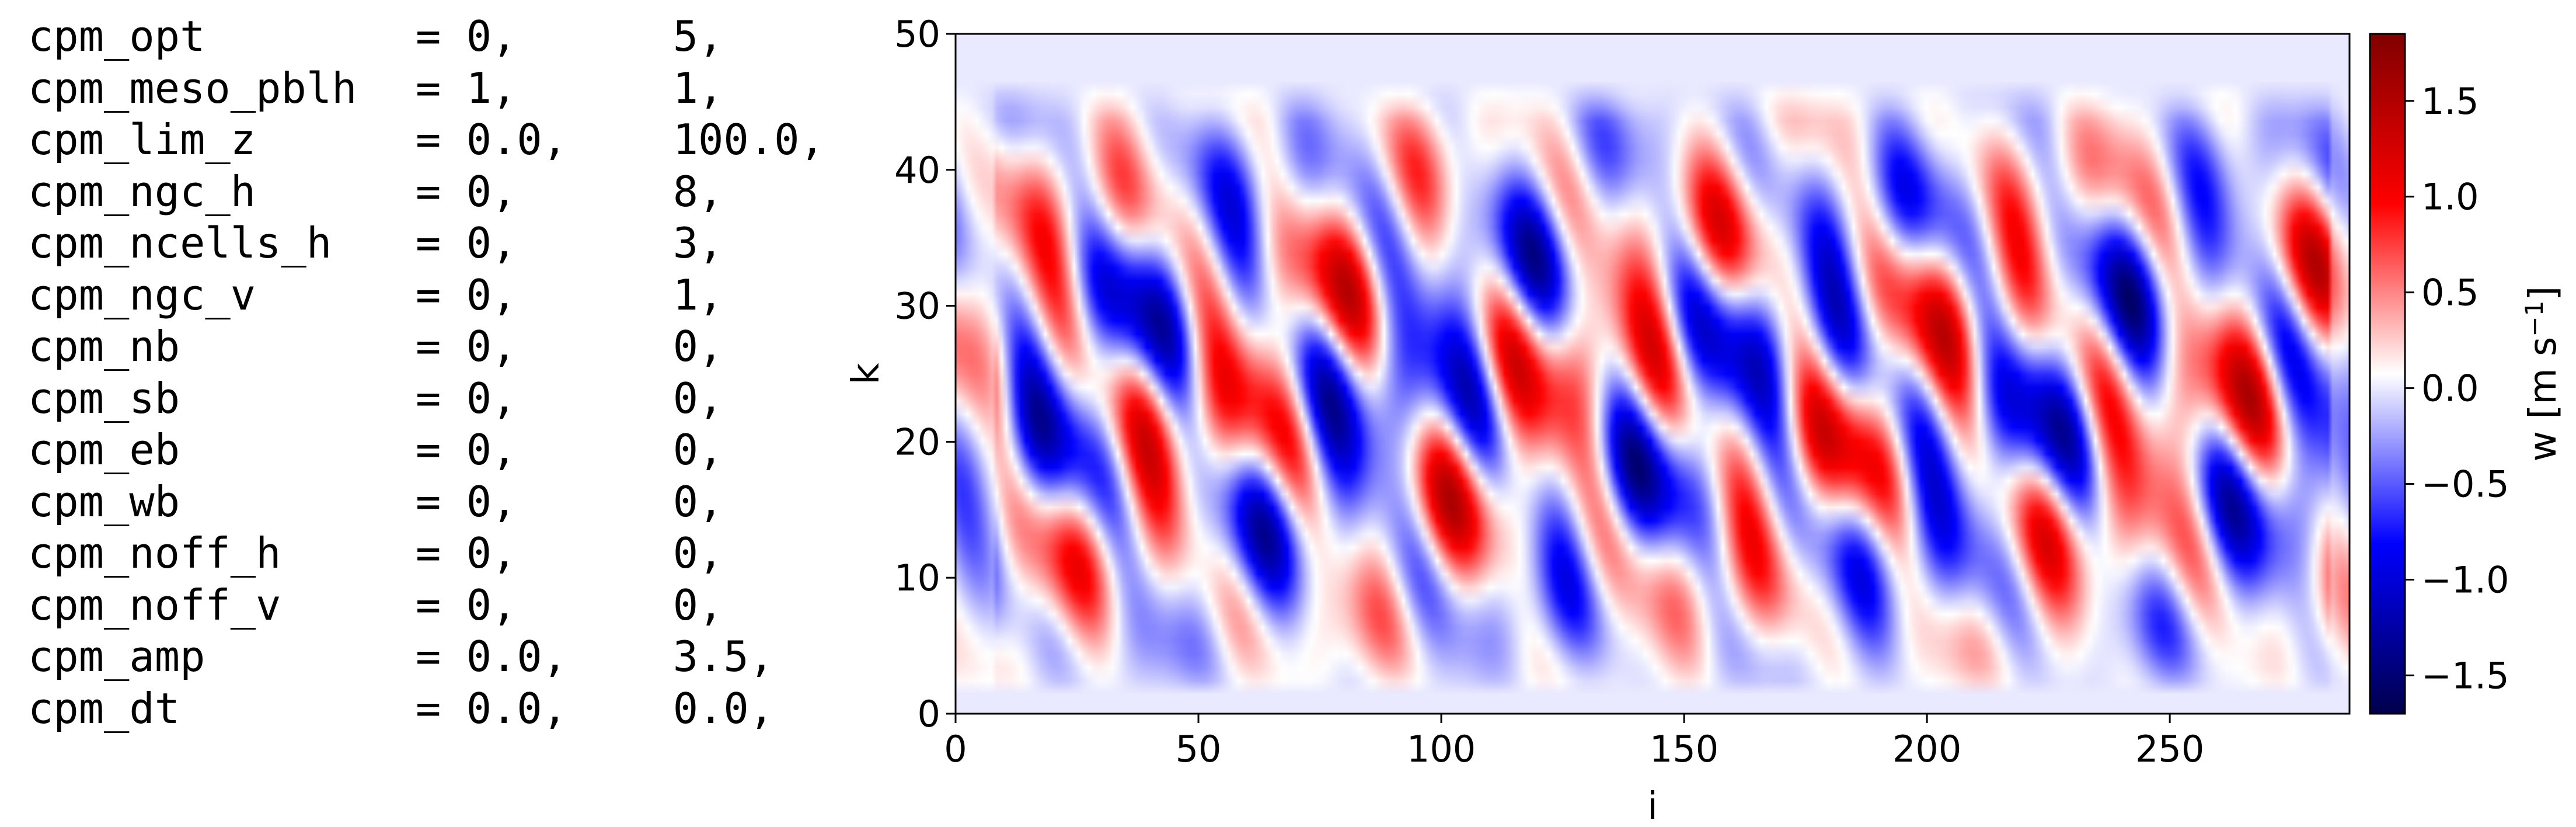  I want to click on namelist-row: cpm_lim_z = 0.0, 100.0,, so click(427, 140).